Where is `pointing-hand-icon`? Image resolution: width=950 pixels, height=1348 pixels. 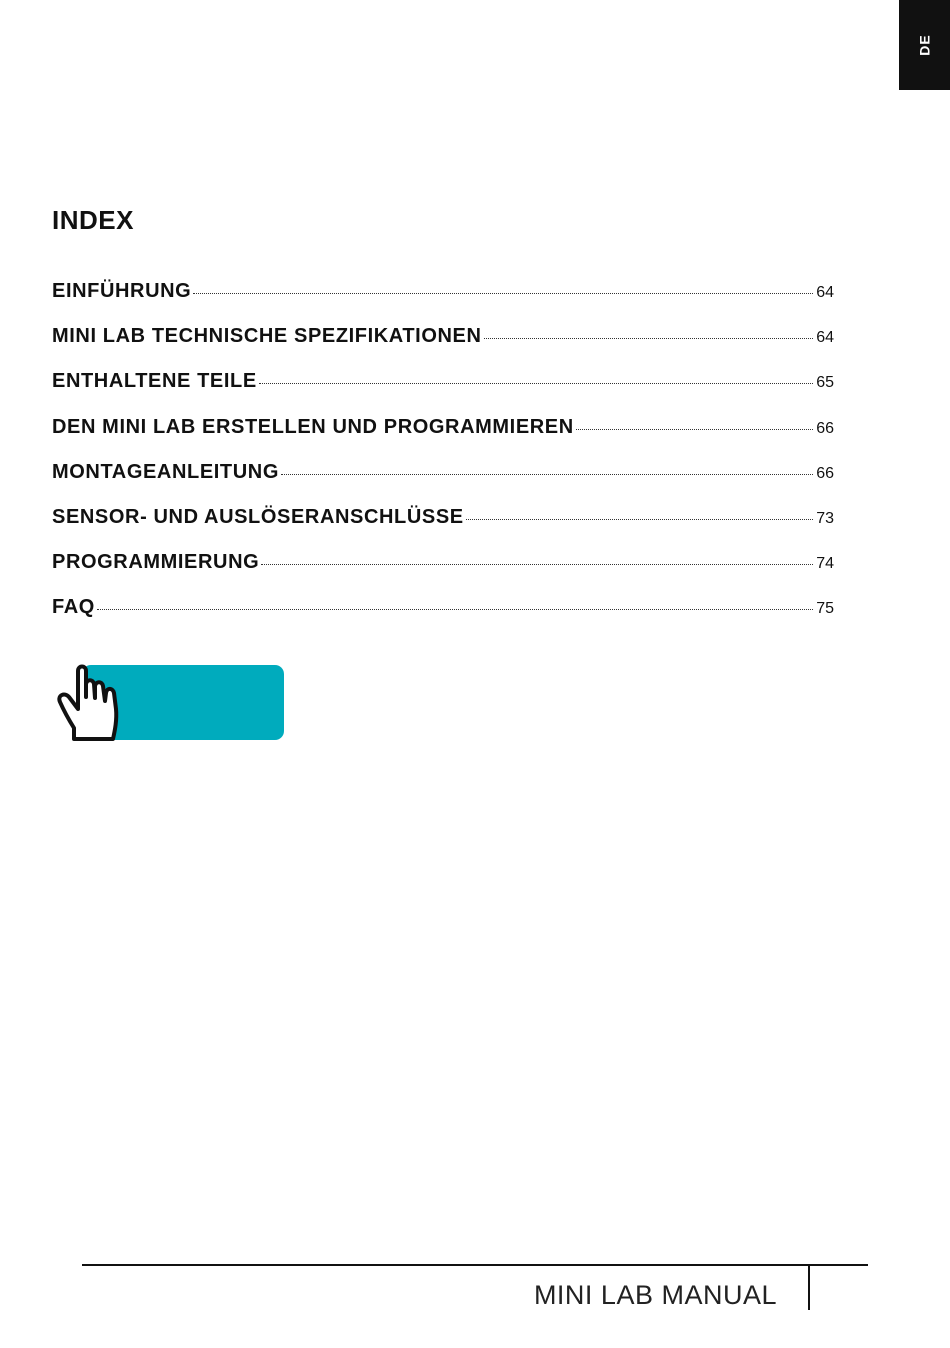 pointing-hand-icon is located at coordinates (88, 702).